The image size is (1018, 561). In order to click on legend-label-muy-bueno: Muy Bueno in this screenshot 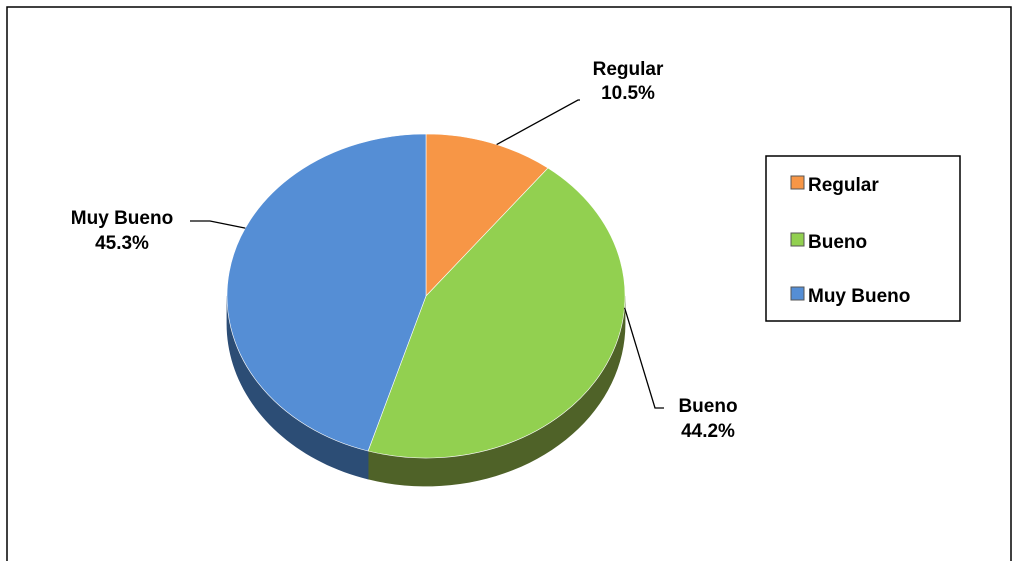, I will do `click(859, 296)`.